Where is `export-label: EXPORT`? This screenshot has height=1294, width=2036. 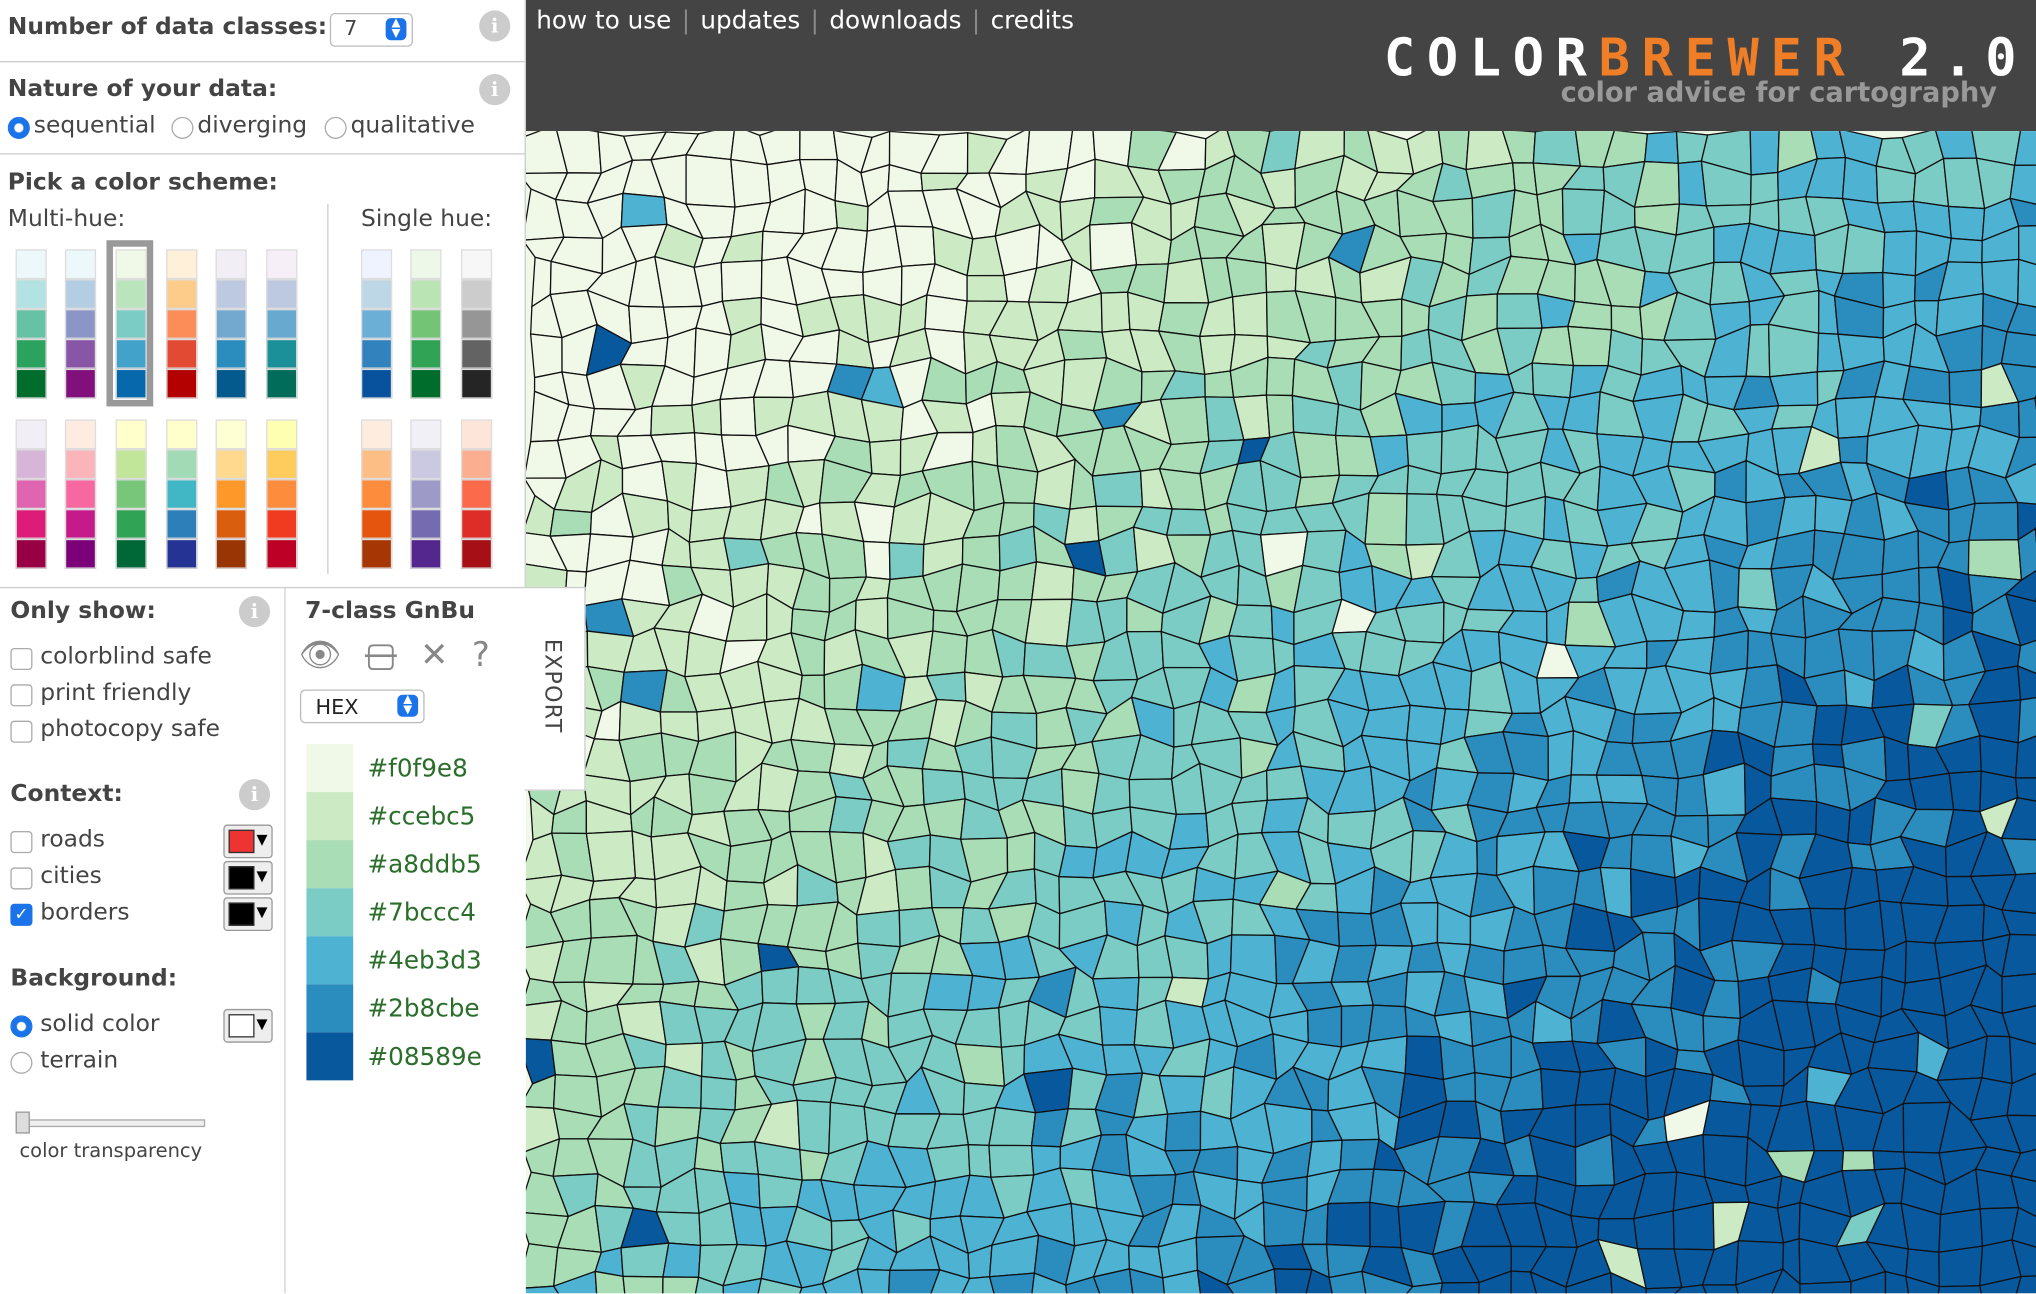
export-label: EXPORT is located at coordinates (551, 686).